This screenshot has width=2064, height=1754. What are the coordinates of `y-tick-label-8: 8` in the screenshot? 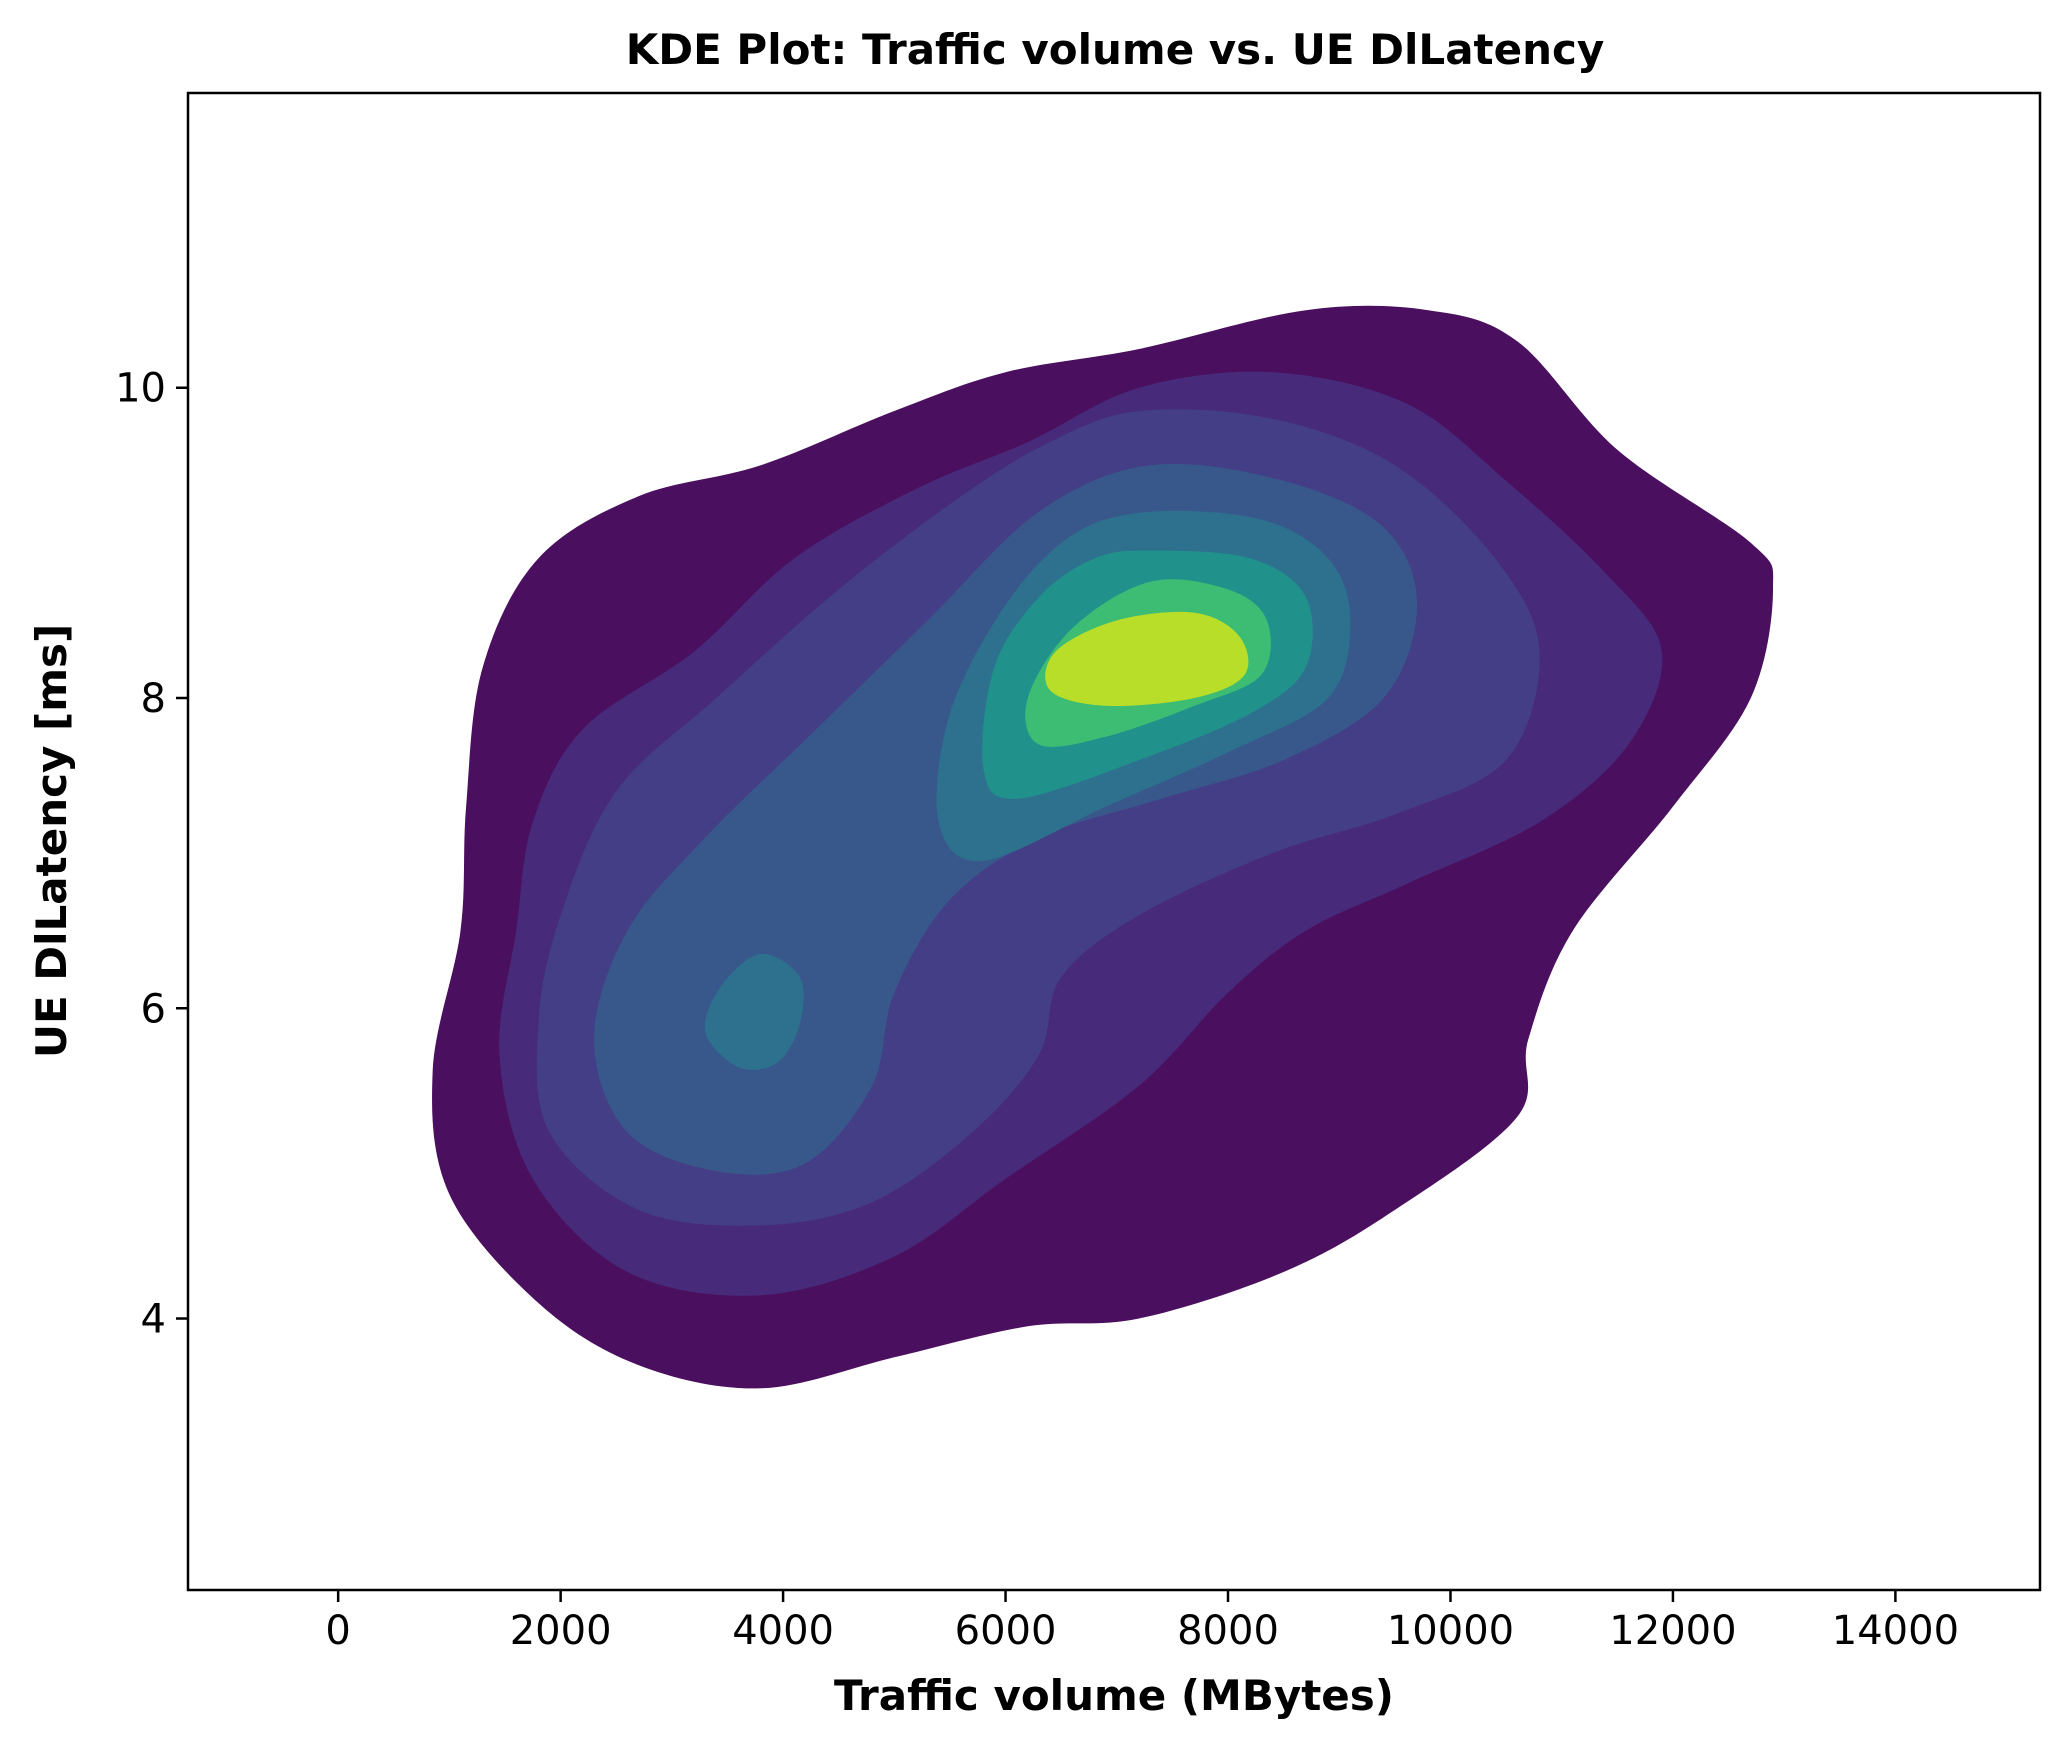 It's located at (153, 699).